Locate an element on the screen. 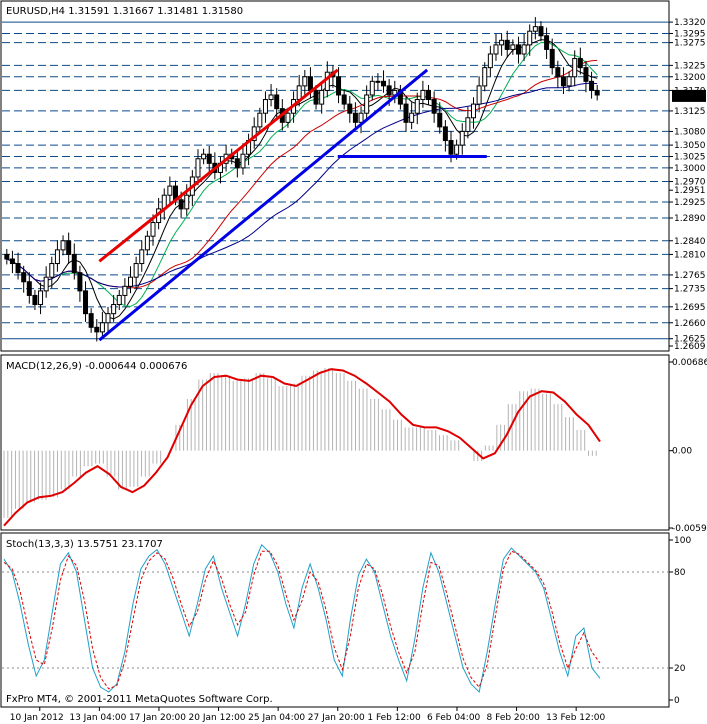 Image resolution: width=707 pixels, height=724 pixels. time-tick-label: 27 Jan 20:00 is located at coordinates (336, 718).